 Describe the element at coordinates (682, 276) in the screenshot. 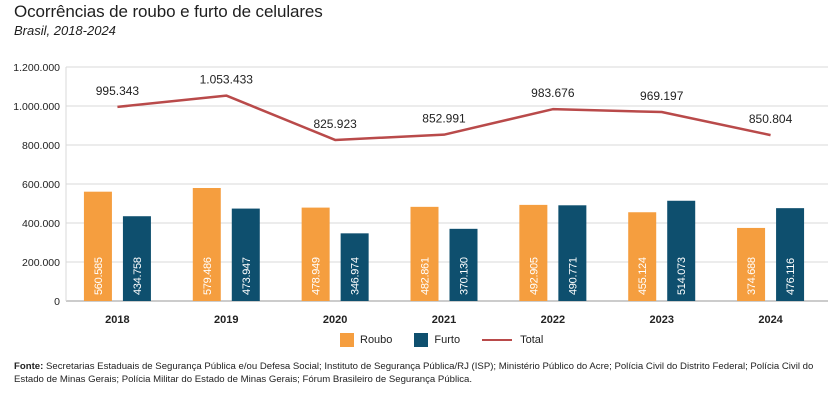

I see `data-label-furto: 514.073` at that location.